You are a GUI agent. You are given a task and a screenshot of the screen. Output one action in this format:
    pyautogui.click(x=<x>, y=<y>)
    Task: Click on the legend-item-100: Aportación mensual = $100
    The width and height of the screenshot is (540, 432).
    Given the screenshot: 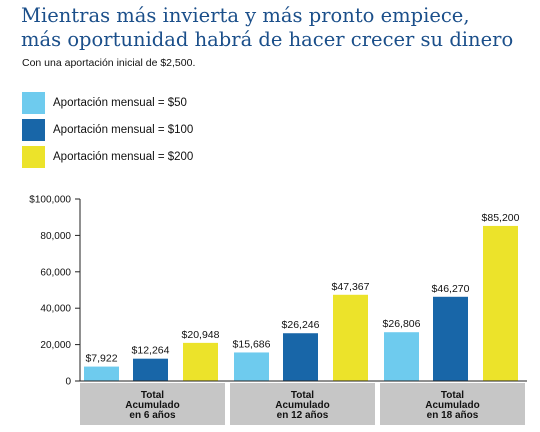 What is the action you would take?
    pyautogui.click(x=107, y=130)
    